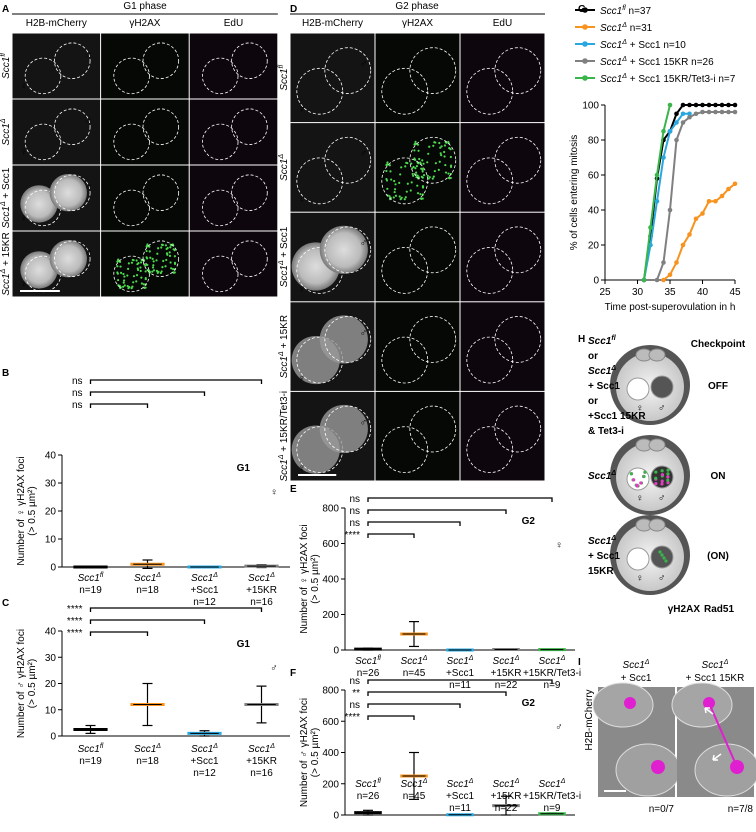 The image size is (756, 832). Describe the element at coordinates (32, 510) in the screenshot. I see `y-axis-label: (> 0.5 µm²)` at that location.